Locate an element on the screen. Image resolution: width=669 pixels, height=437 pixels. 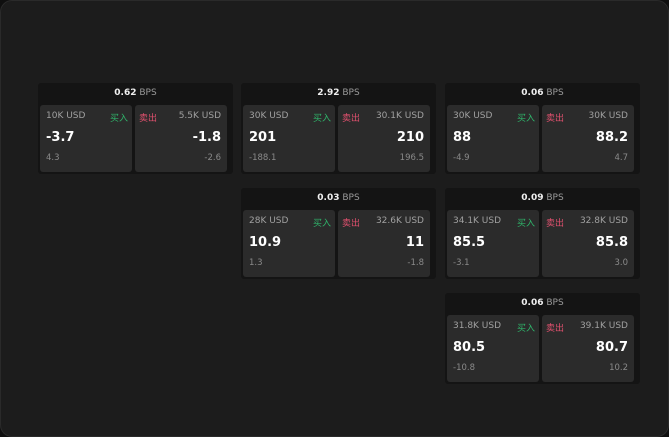
sell-button: 卖出 39.1K USD 80.7 10.2 is located at coordinates (588, 348).